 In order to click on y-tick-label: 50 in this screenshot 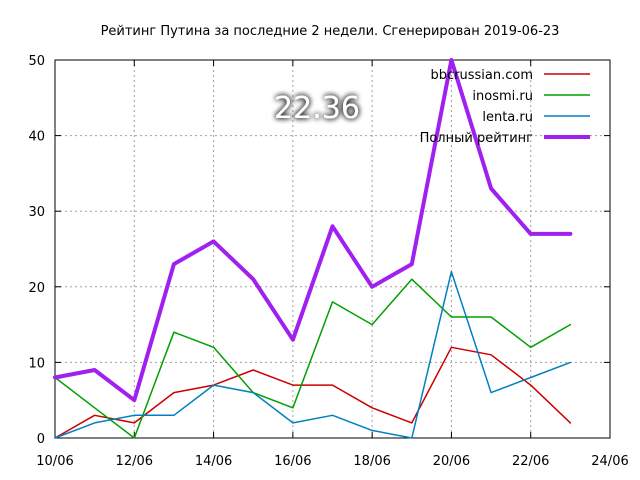, I will do `click(36, 61)`.